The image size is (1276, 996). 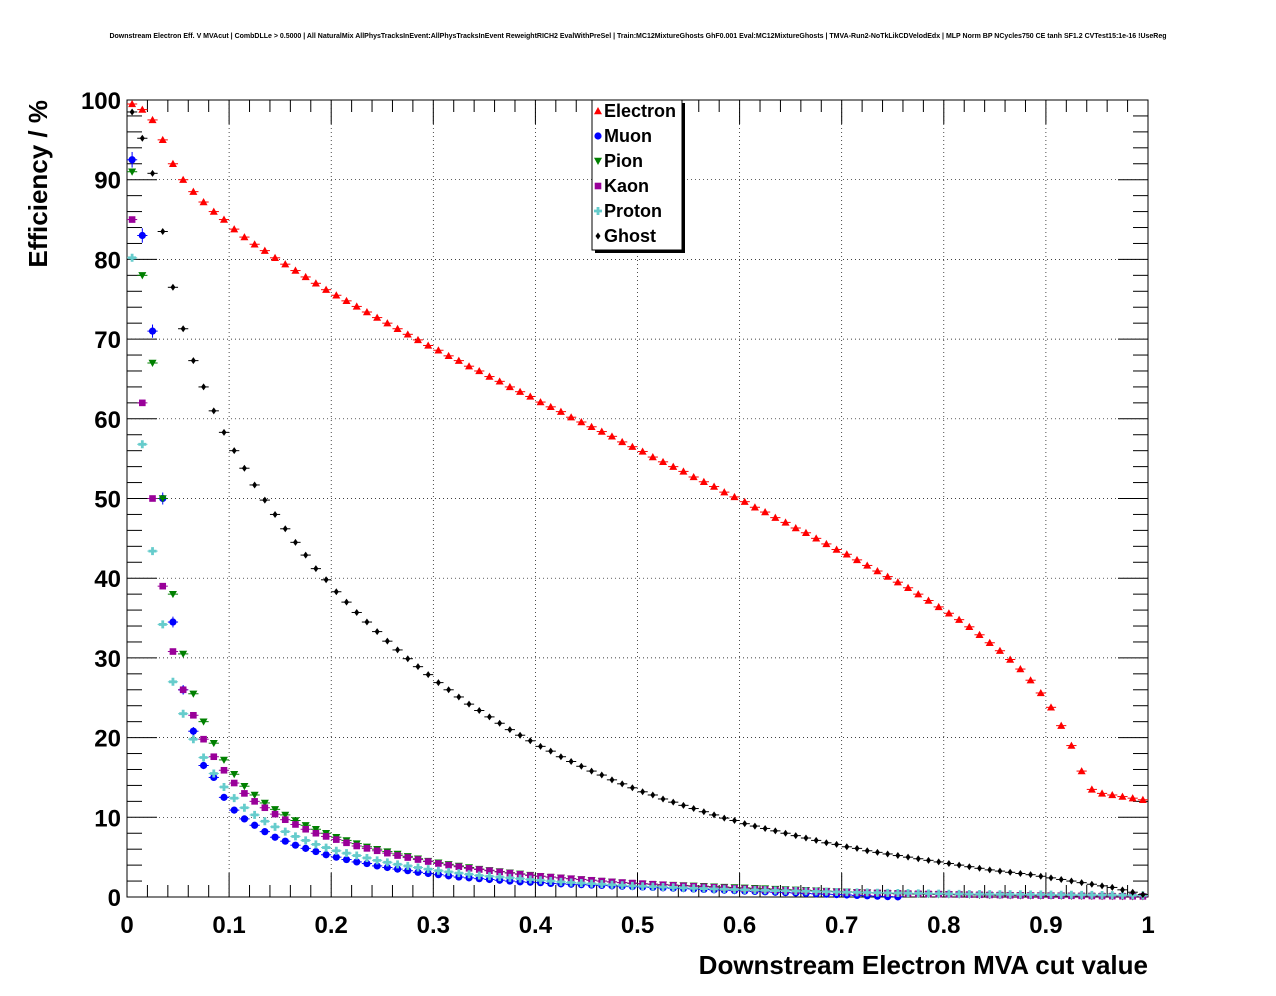 What do you see at coordinates (633, 211) in the screenshot?
I see `legend-label-proton: Proton` at bounding box center [633, 211].